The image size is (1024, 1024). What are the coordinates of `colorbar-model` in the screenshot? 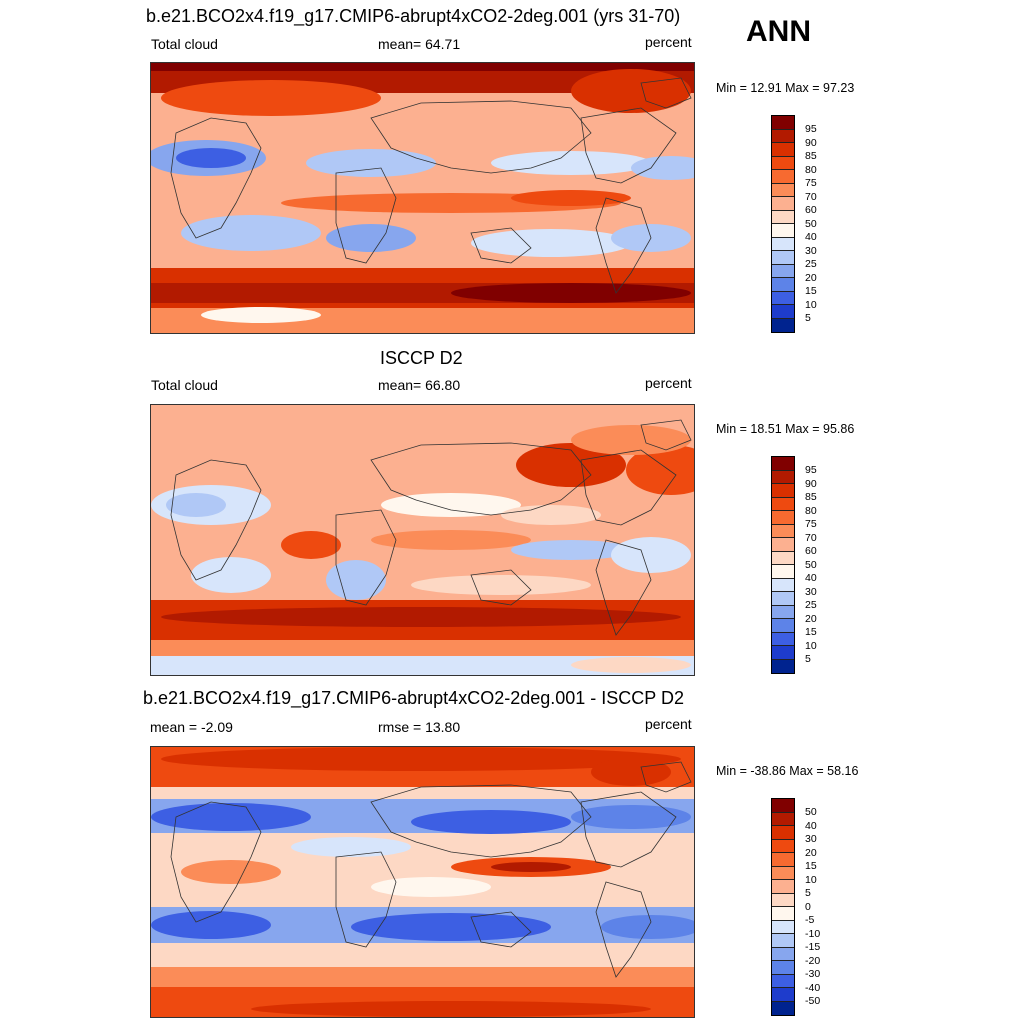 It's located at (783, 224).